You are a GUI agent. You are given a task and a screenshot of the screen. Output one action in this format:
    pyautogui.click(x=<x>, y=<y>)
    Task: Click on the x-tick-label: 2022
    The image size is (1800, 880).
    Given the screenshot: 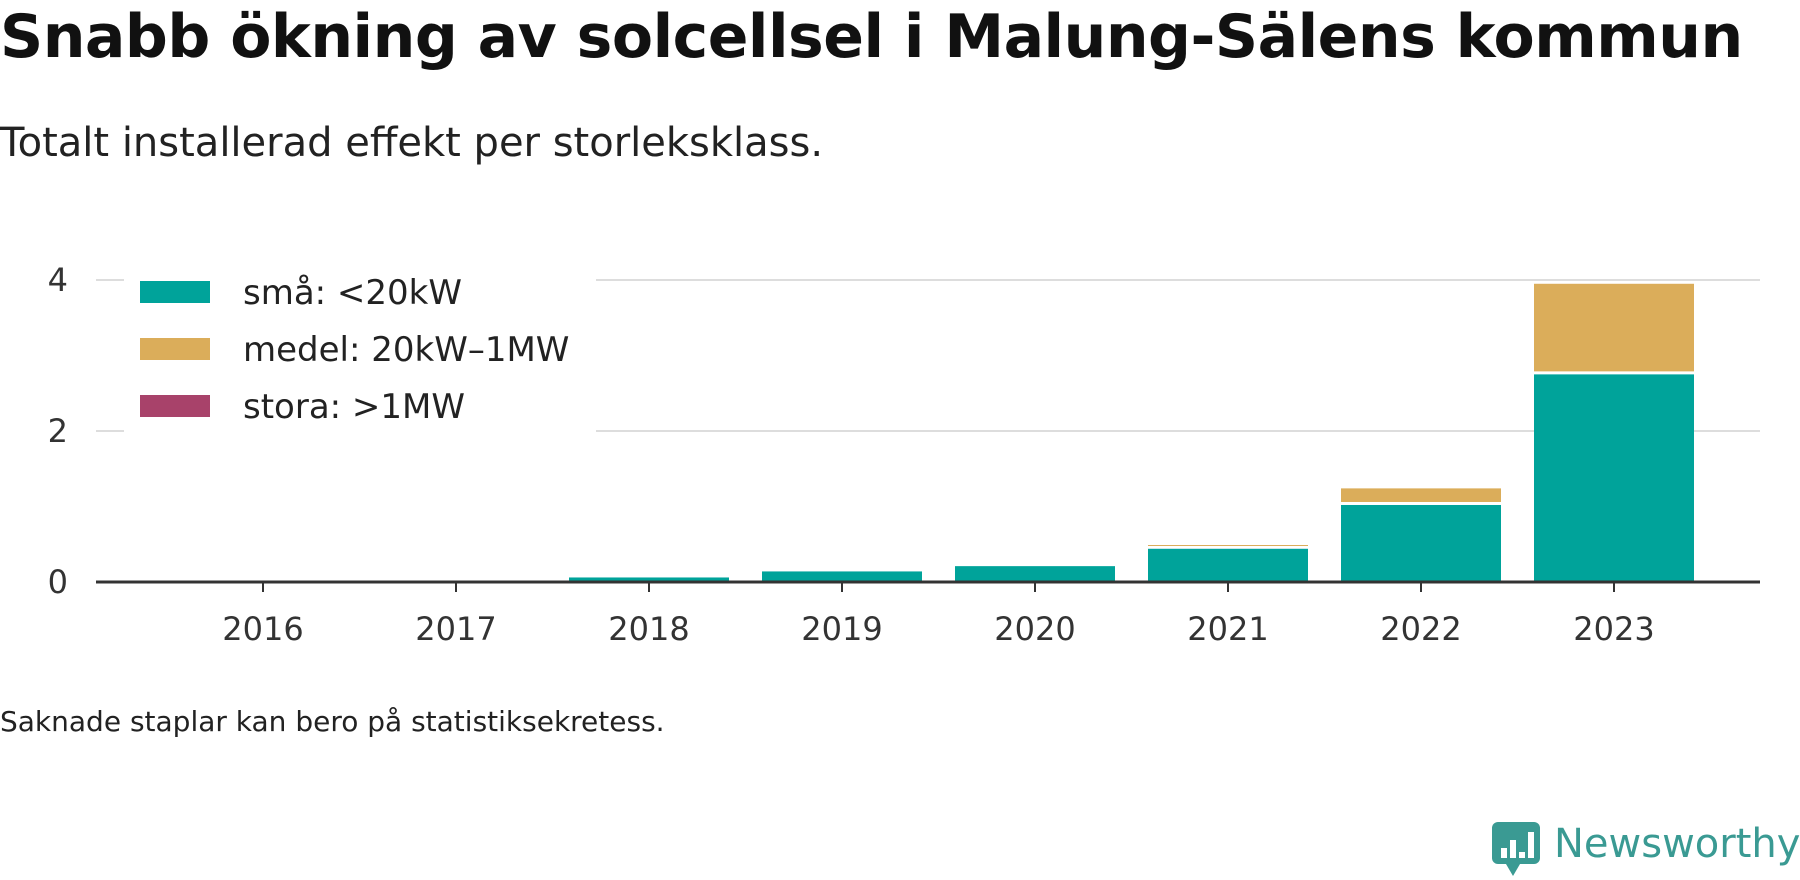 What is the action you would take?
    pyautogui.click(x=1420, y=629)
    